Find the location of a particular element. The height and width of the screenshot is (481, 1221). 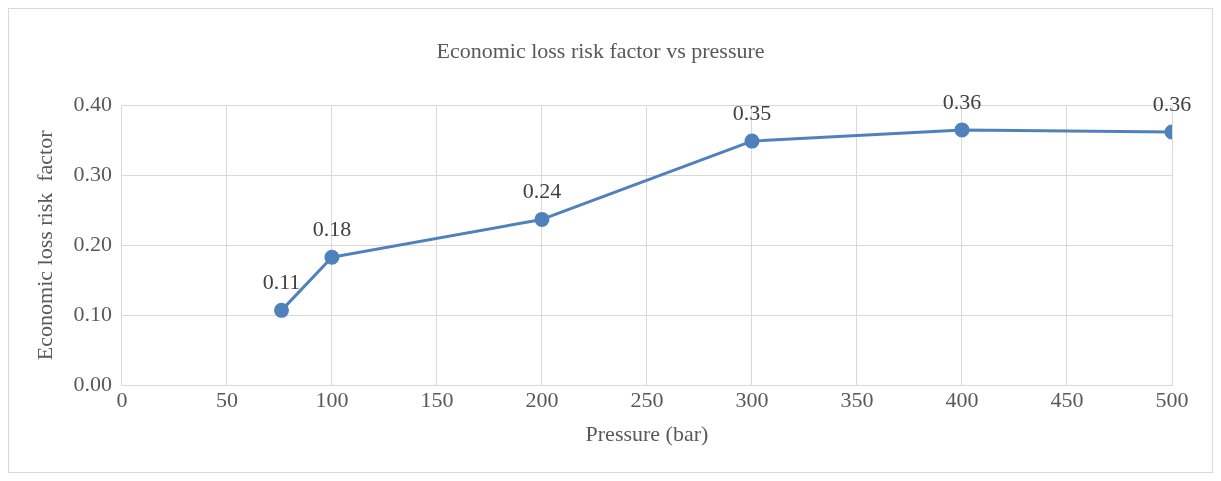

x-tick-label: 200 is located at coordinates (542, 400).